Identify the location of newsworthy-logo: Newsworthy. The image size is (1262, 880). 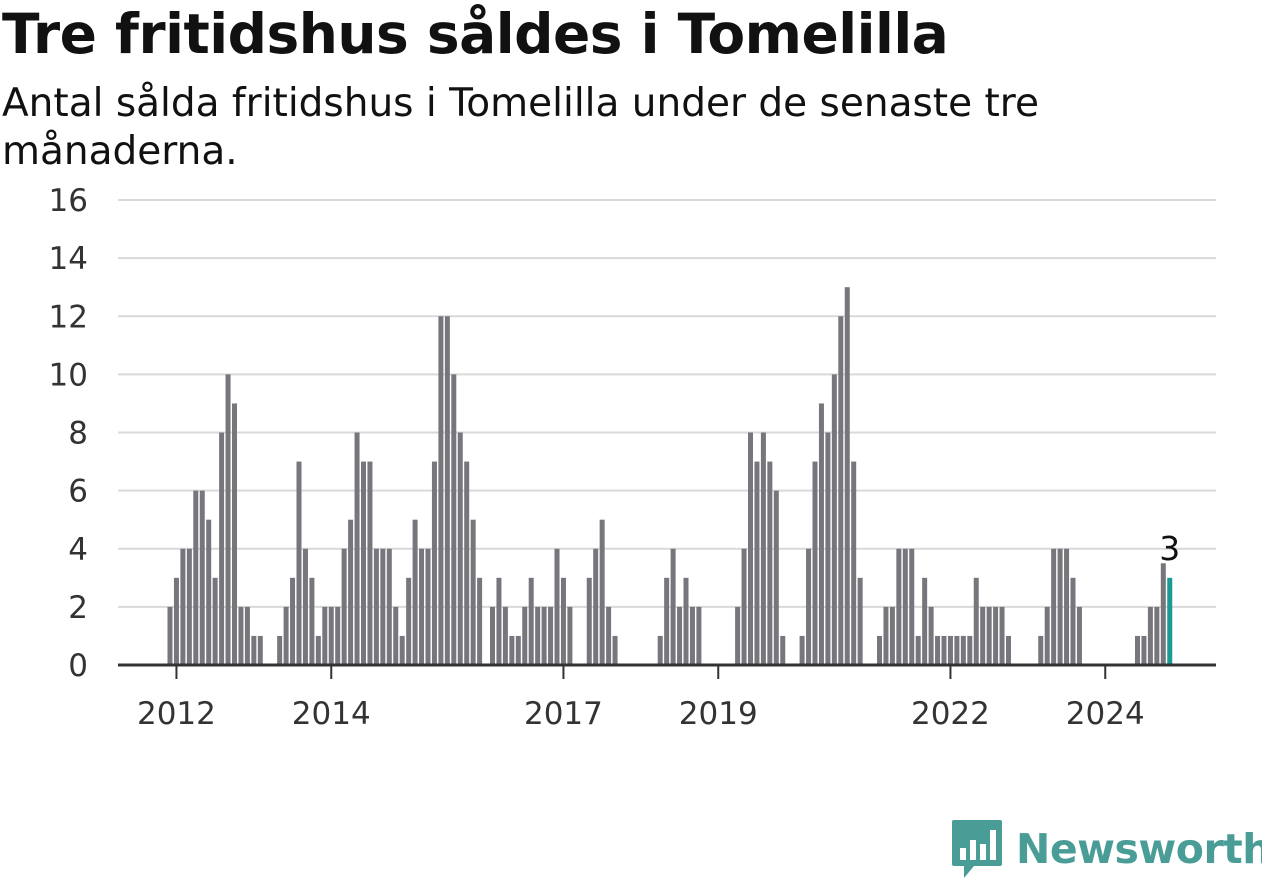
(1106, 849).